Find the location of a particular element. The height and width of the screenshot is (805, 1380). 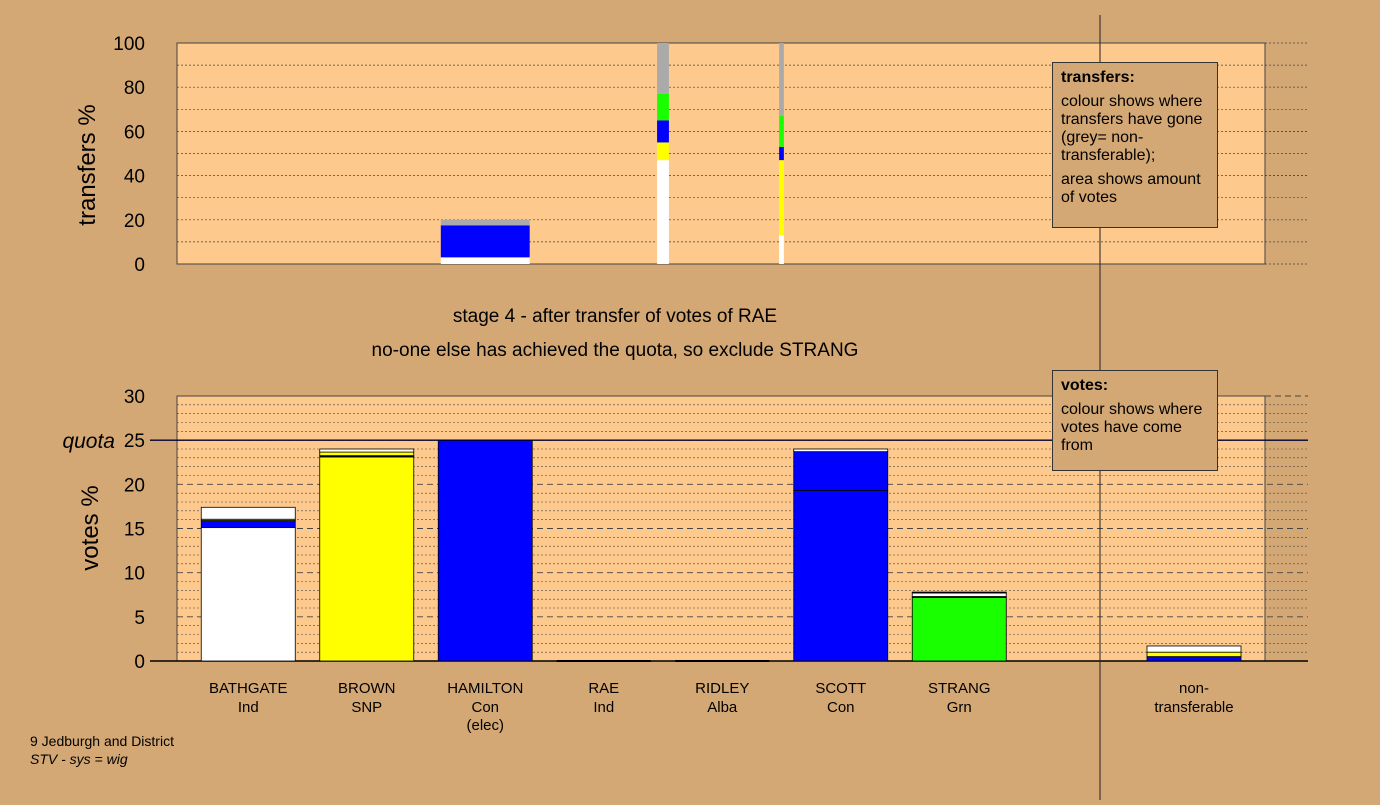

votes-y-tick-label: 25 is located at coordinates (134, 441).